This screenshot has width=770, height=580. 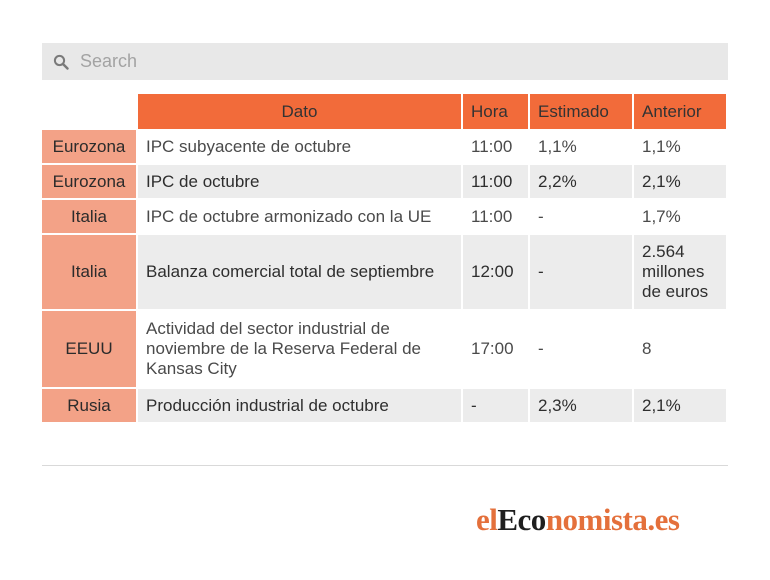 What do you see at coordinates (496, 349) in the screenshot?
I see `hora-cell: 17:00` at bounding box center [496, 349].